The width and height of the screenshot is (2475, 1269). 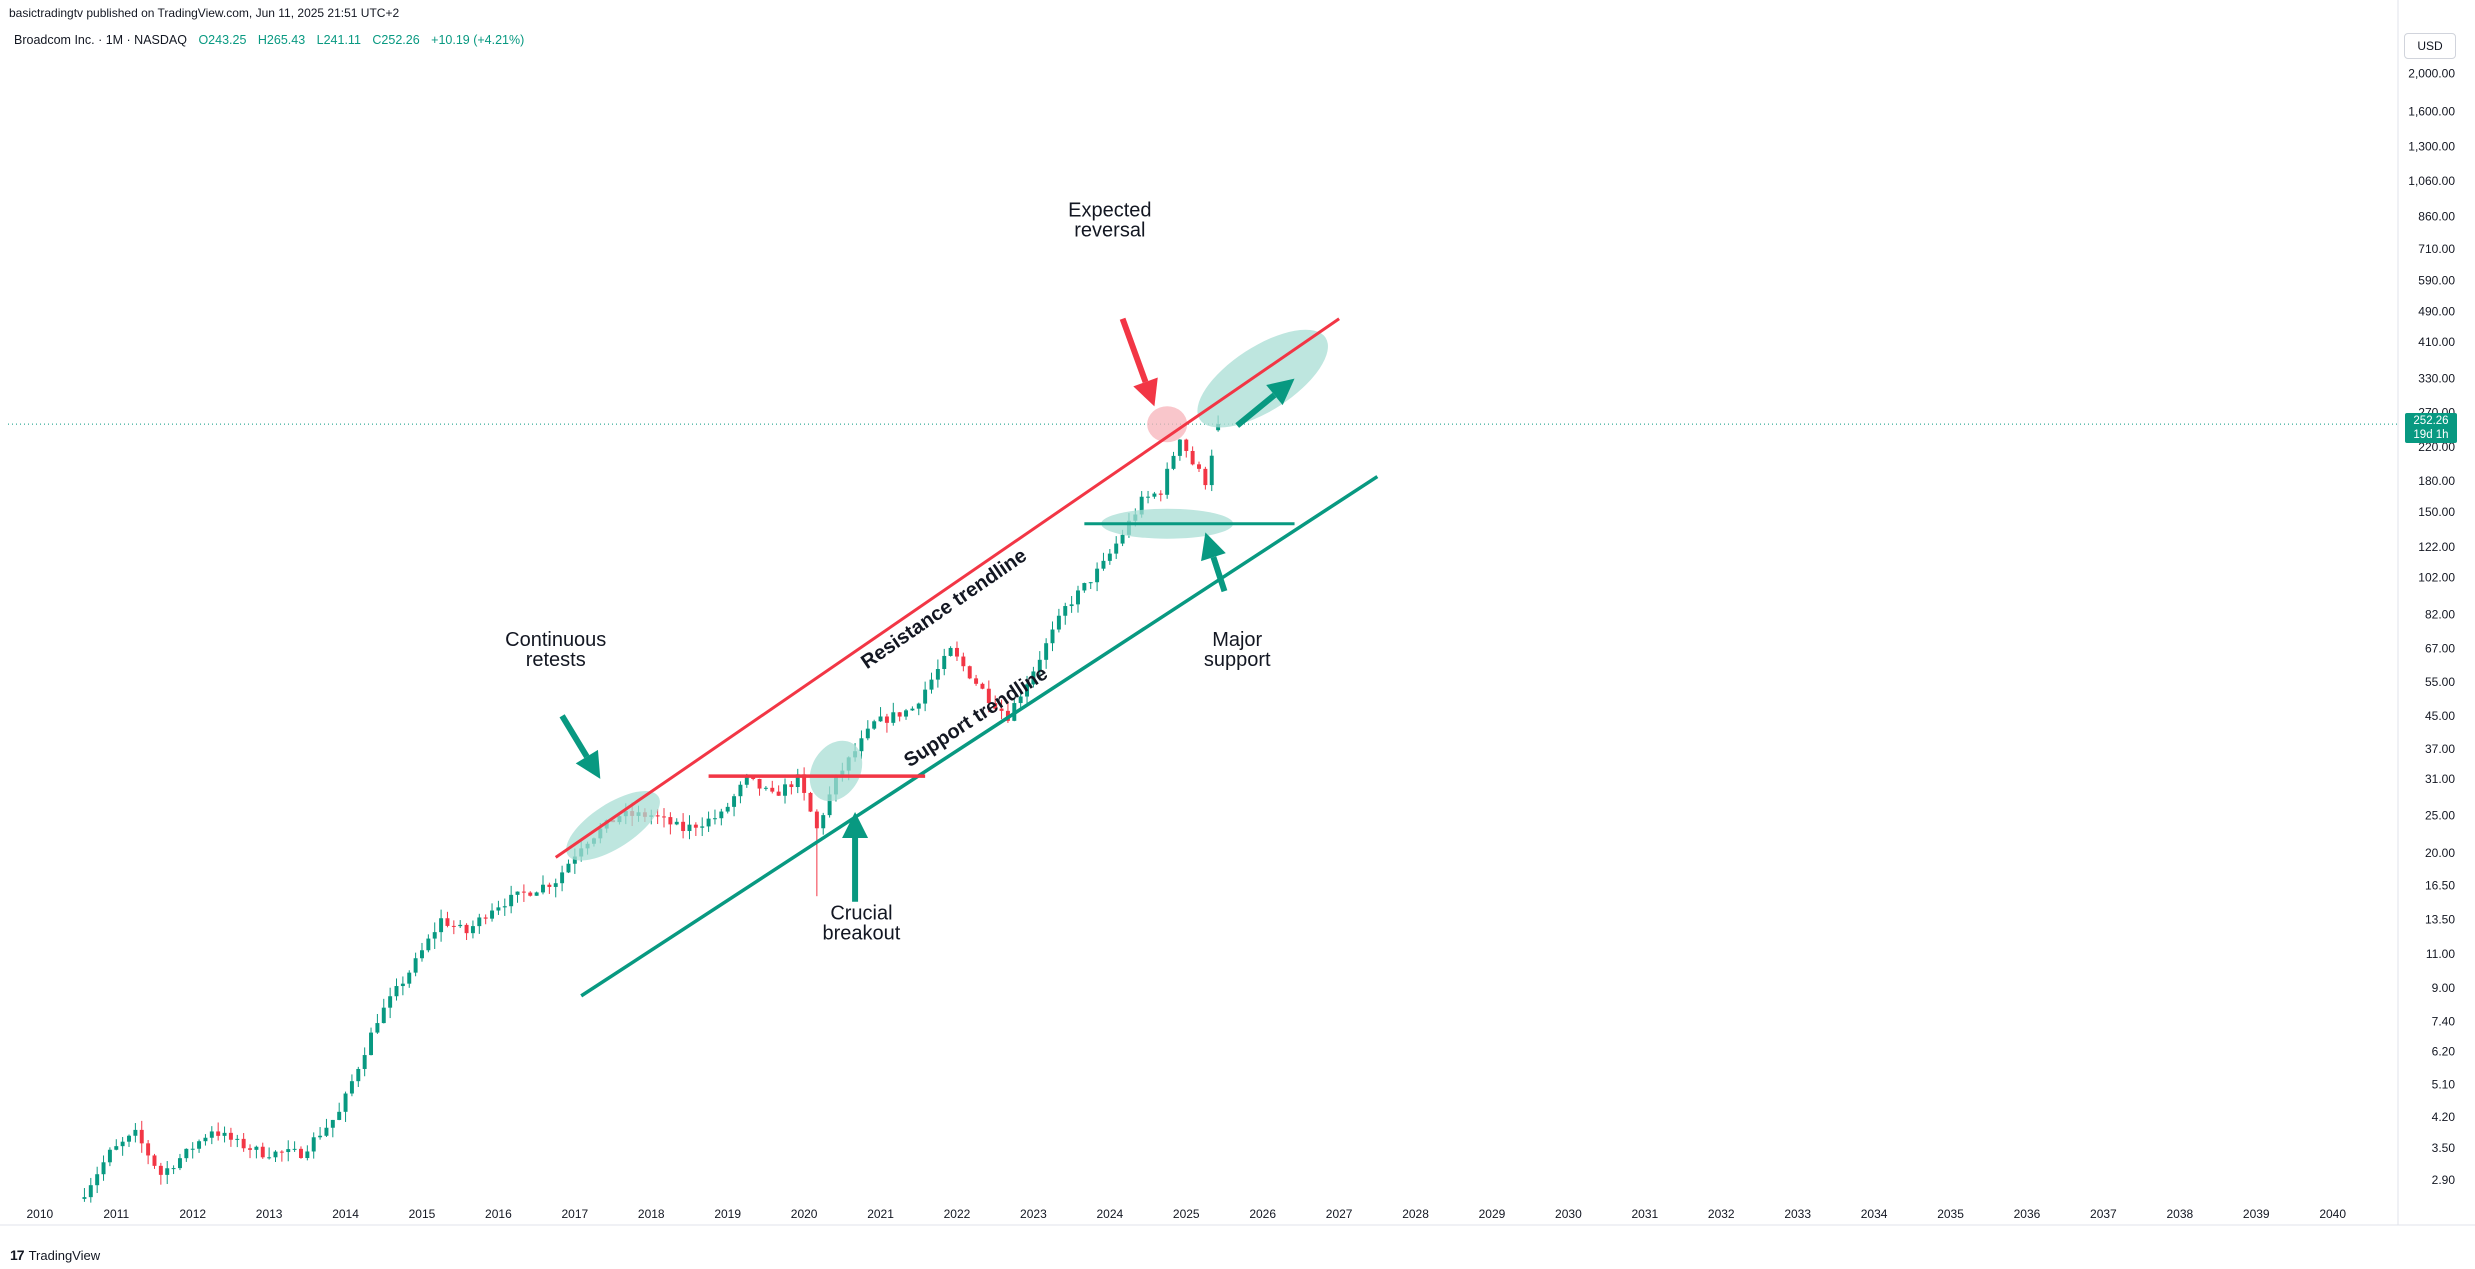 What do you see at coordinates (1644, 1214) in the screenshot?
I see `x-tick-label: 2031` at bounding box center [1644, 1214].